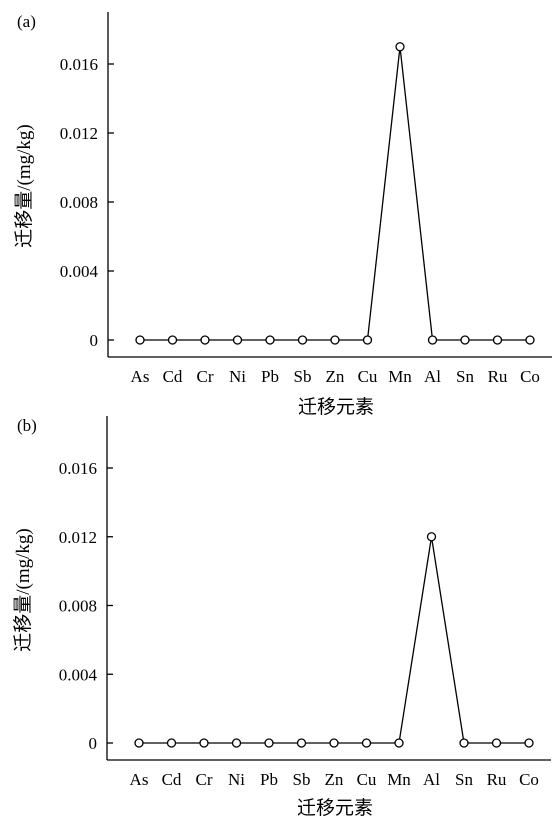 The width and height of the screenshot is (556, 818). What do you see at coordinates (27, 425) in the screenshot?
I see `panel-label: (b)` at bounding box center [27, 425].